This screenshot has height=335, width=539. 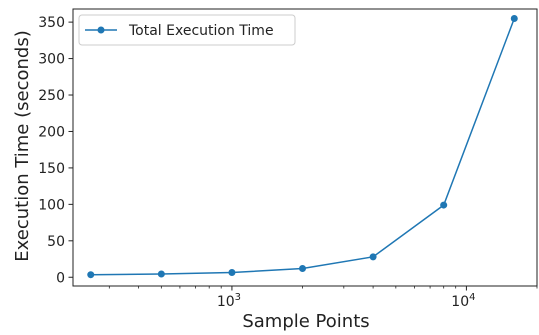 What do you see at coordinates (305, 321) in the screenshot?
I see `x-axis-label: Sample Points` at bounding box center [305, 321].